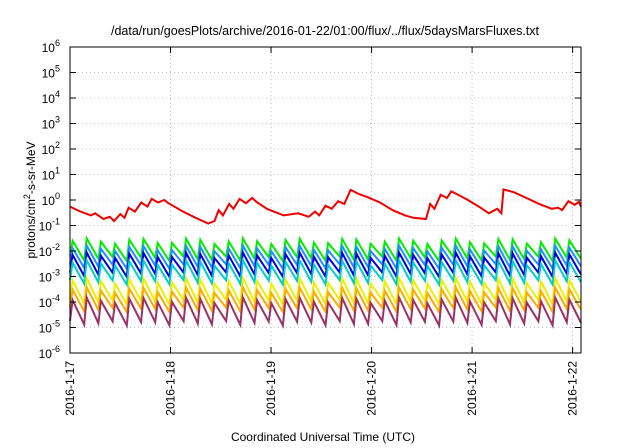 The width and height of the screenshot is (640, 448). I want to click on x-tick-label: 2016-1-22, so click(573, 388).